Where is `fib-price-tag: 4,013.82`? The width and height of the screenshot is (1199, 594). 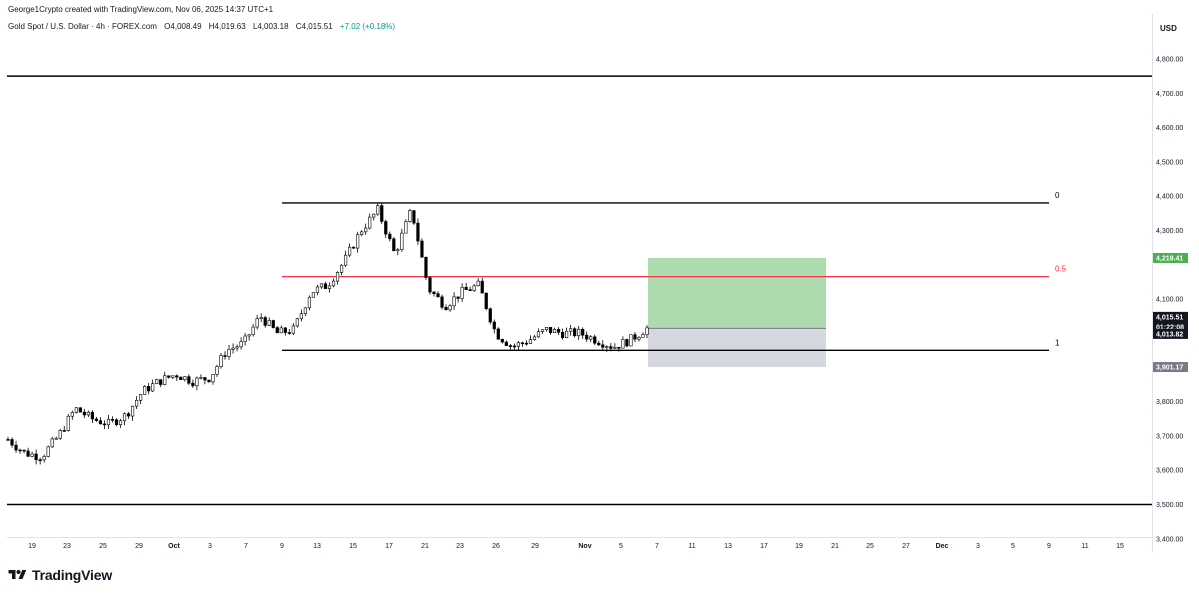
fib-price-tag: 4,013.82 is located at coordinates (1169, 334).